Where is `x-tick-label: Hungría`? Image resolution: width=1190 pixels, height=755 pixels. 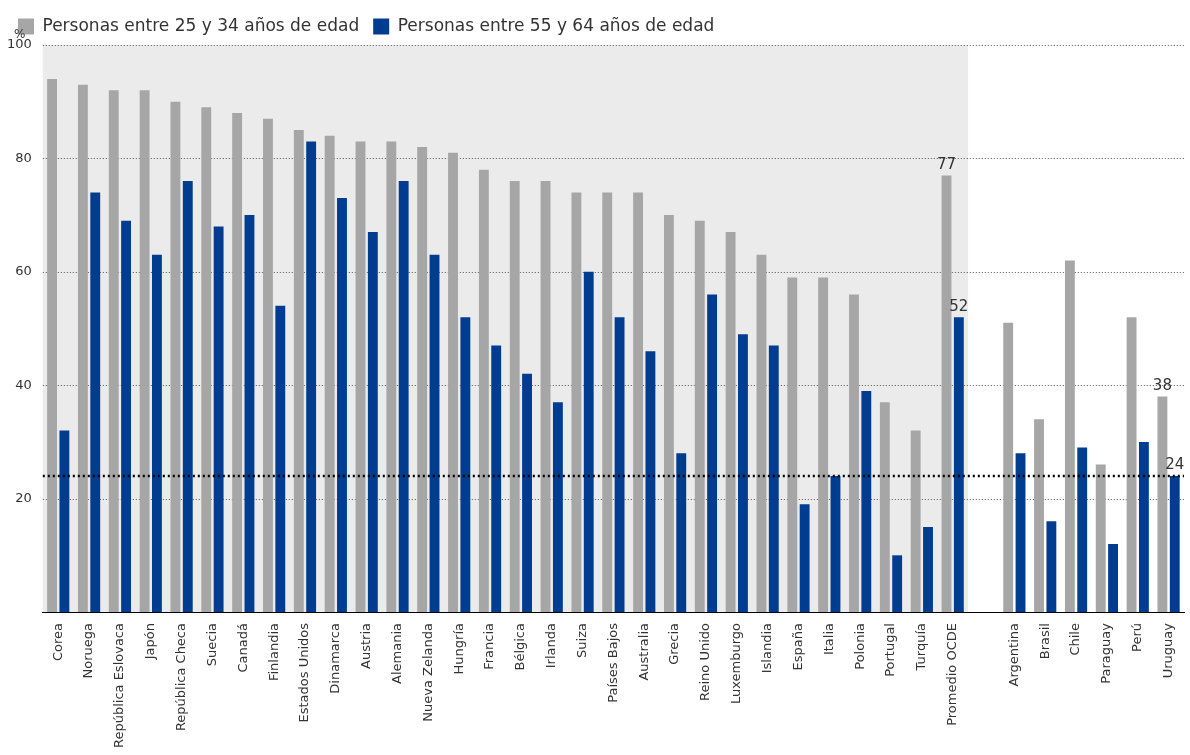
x-tick-label: Hungría is located at coordinates (458, 649).